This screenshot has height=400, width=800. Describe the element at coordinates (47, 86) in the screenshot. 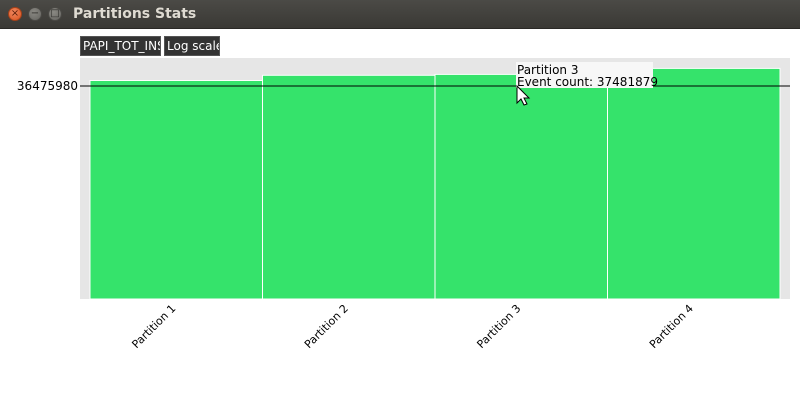

I see `reference-value-label: 36475980` at that location.